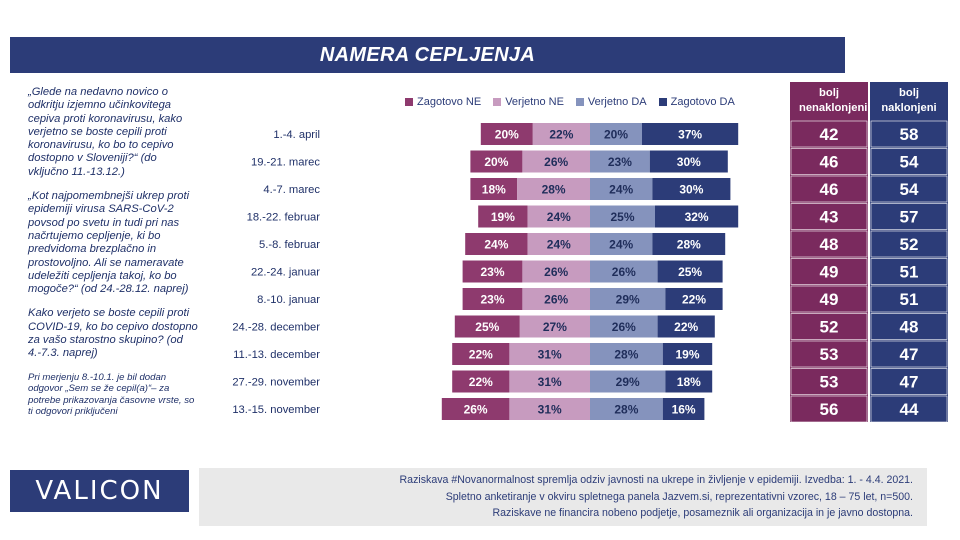  I want to click on valicon-logo: VALICON, so click(99, 491).